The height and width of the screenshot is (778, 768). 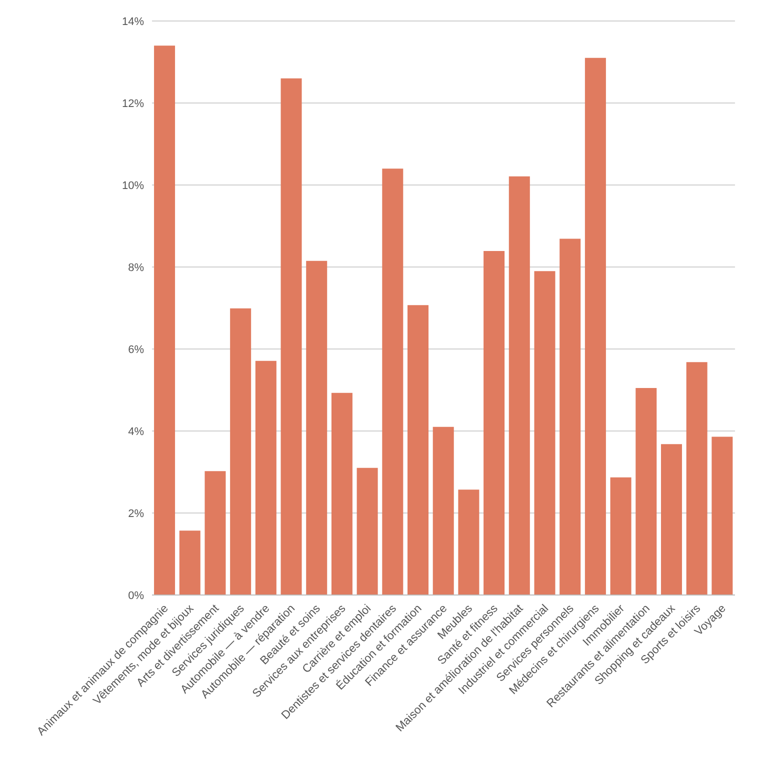 I want to click on y-tick-label: 2%, so click(x=136, y=514).